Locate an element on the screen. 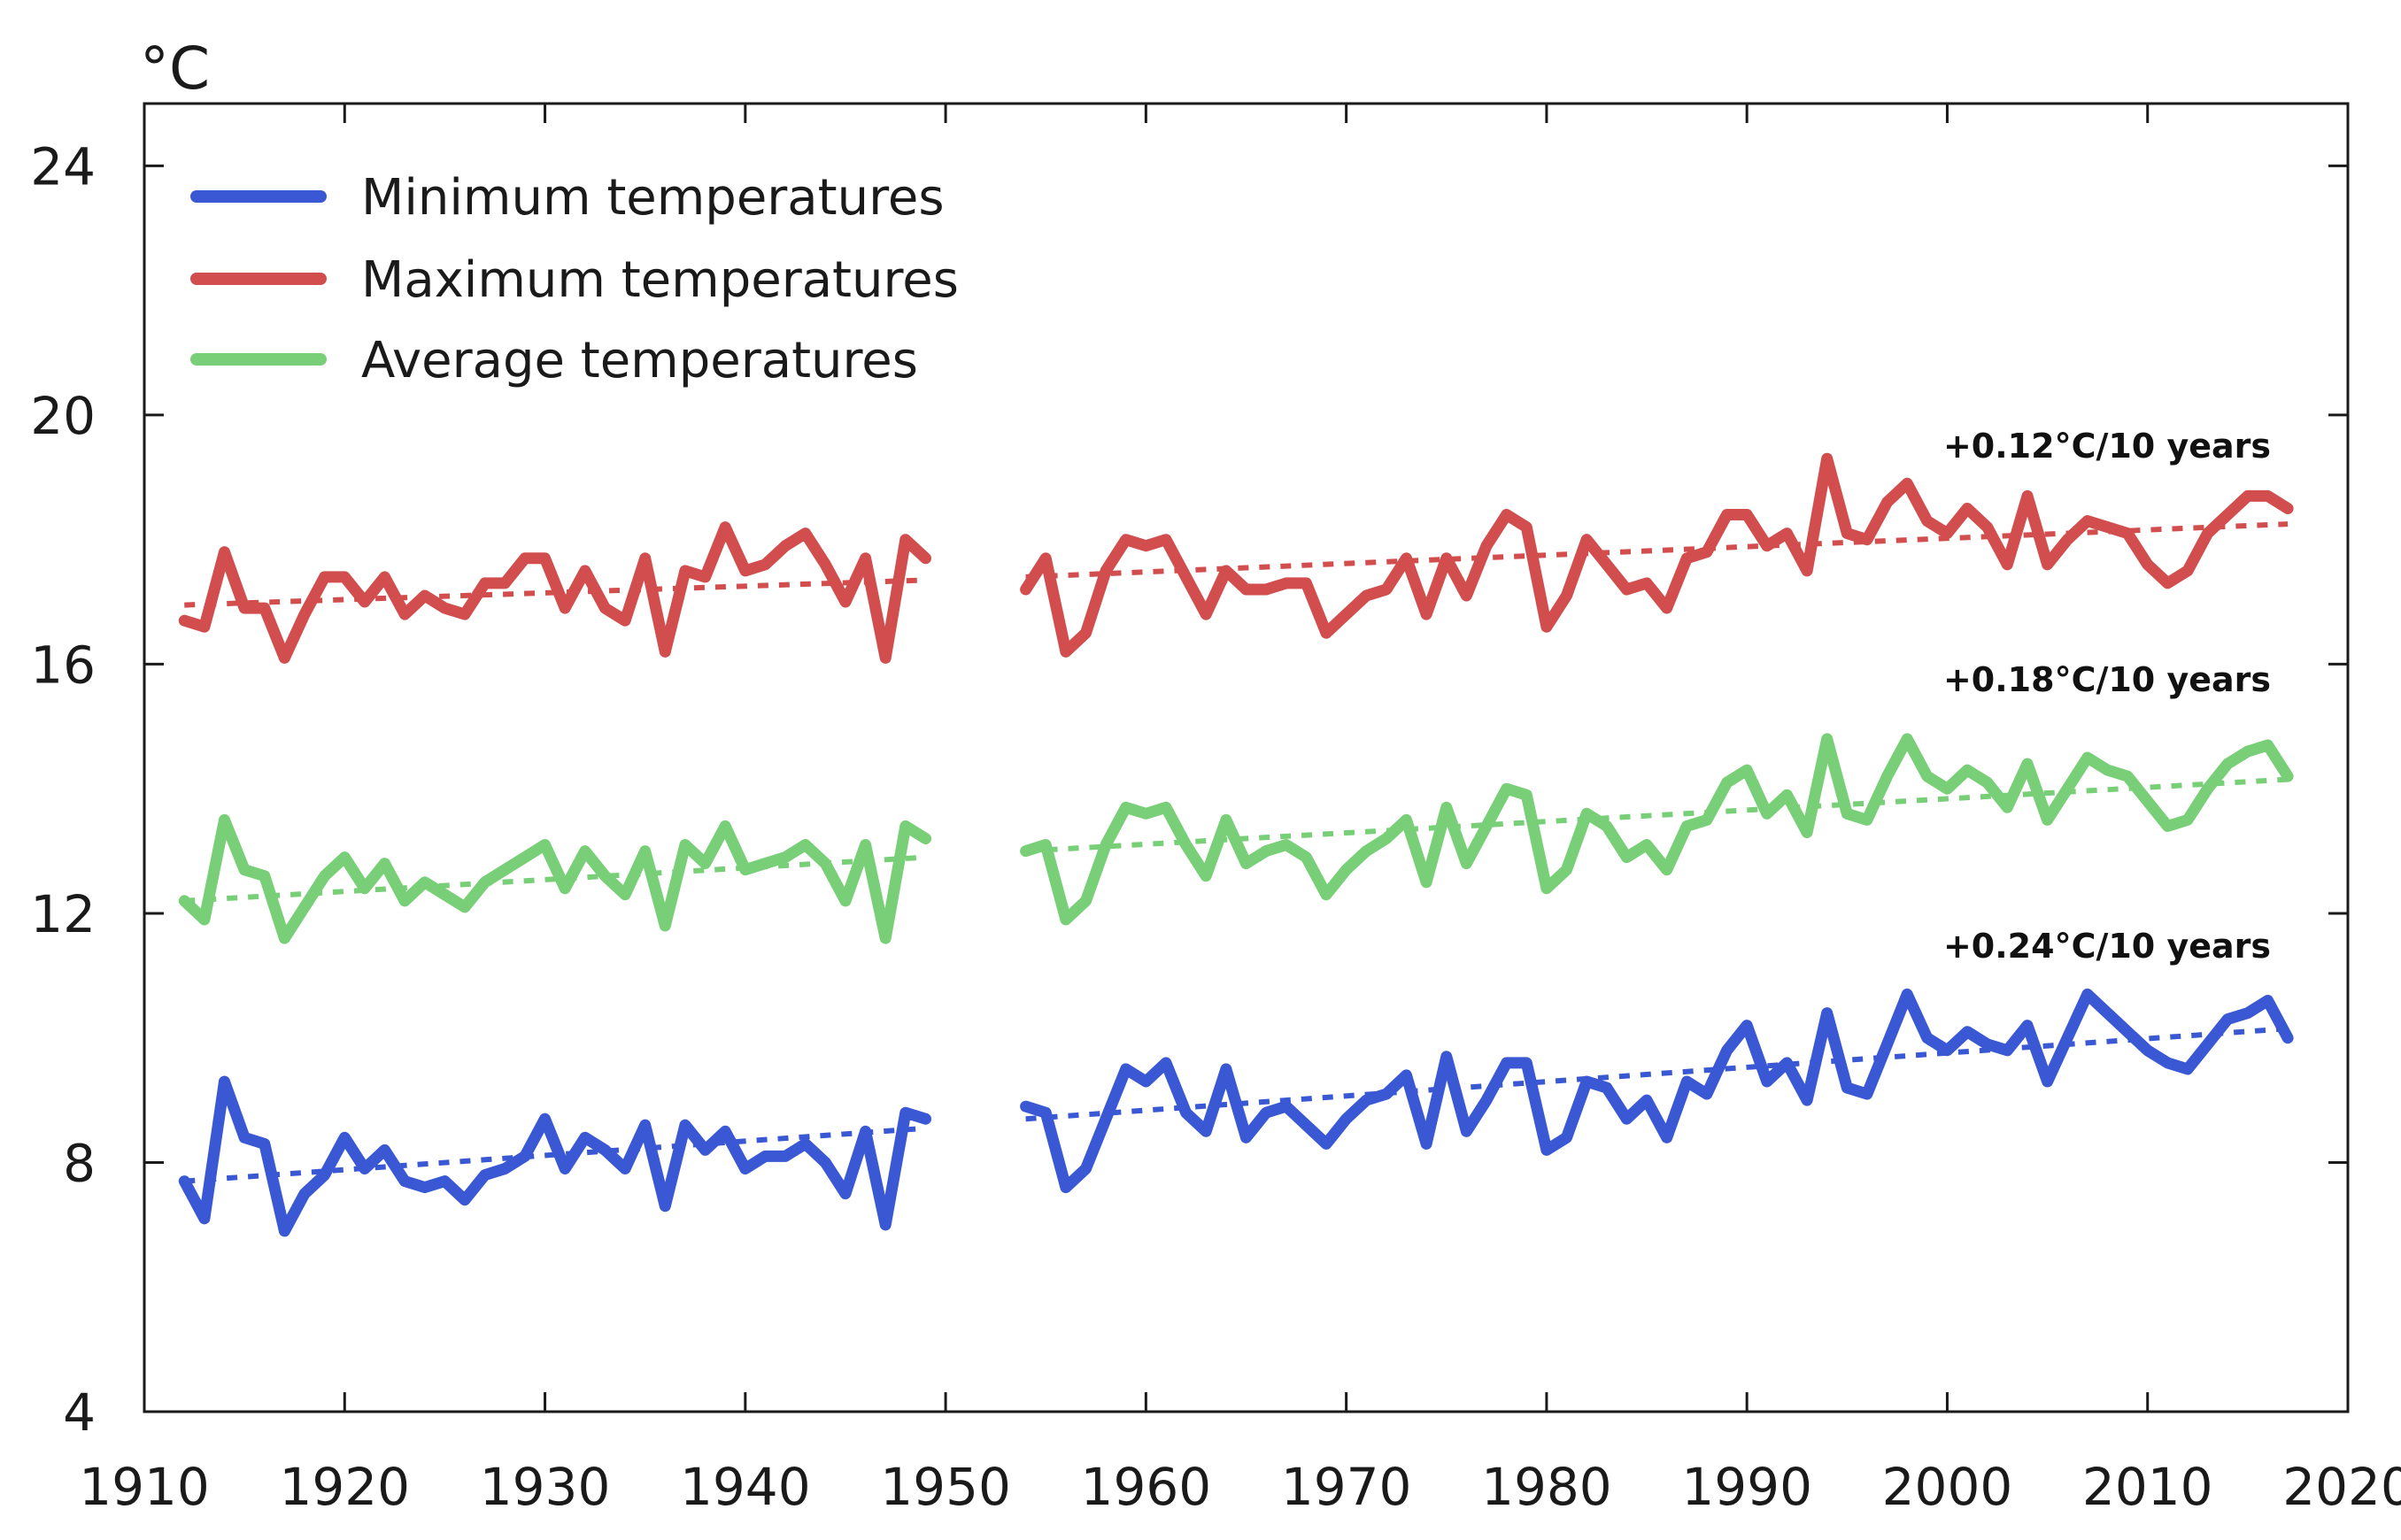 This screenshot has width=2401, height=1540. x-tick-label: 2020 is located at coordinates (2341, 1487).